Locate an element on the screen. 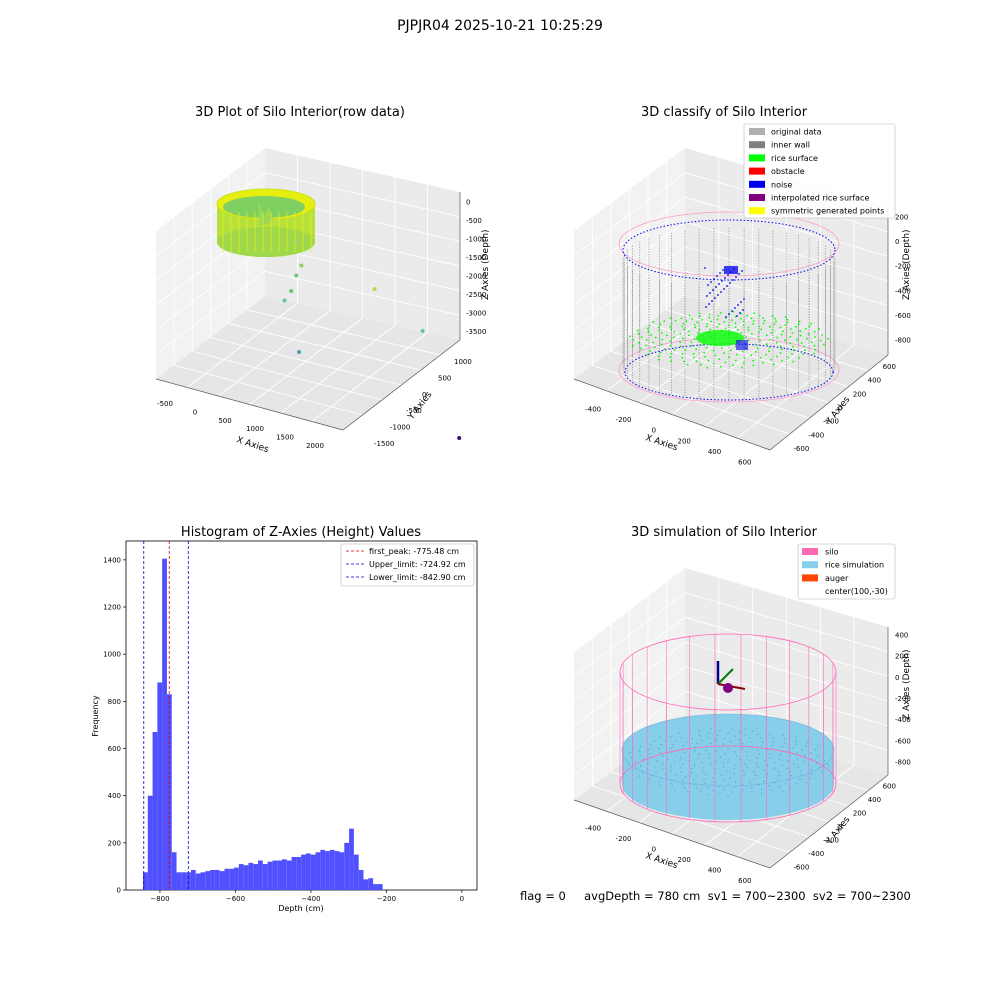 The height and width of the screenshot is (1000, 1000). raw-z-tick-label: -3000 is located at coordinates (476, 313).